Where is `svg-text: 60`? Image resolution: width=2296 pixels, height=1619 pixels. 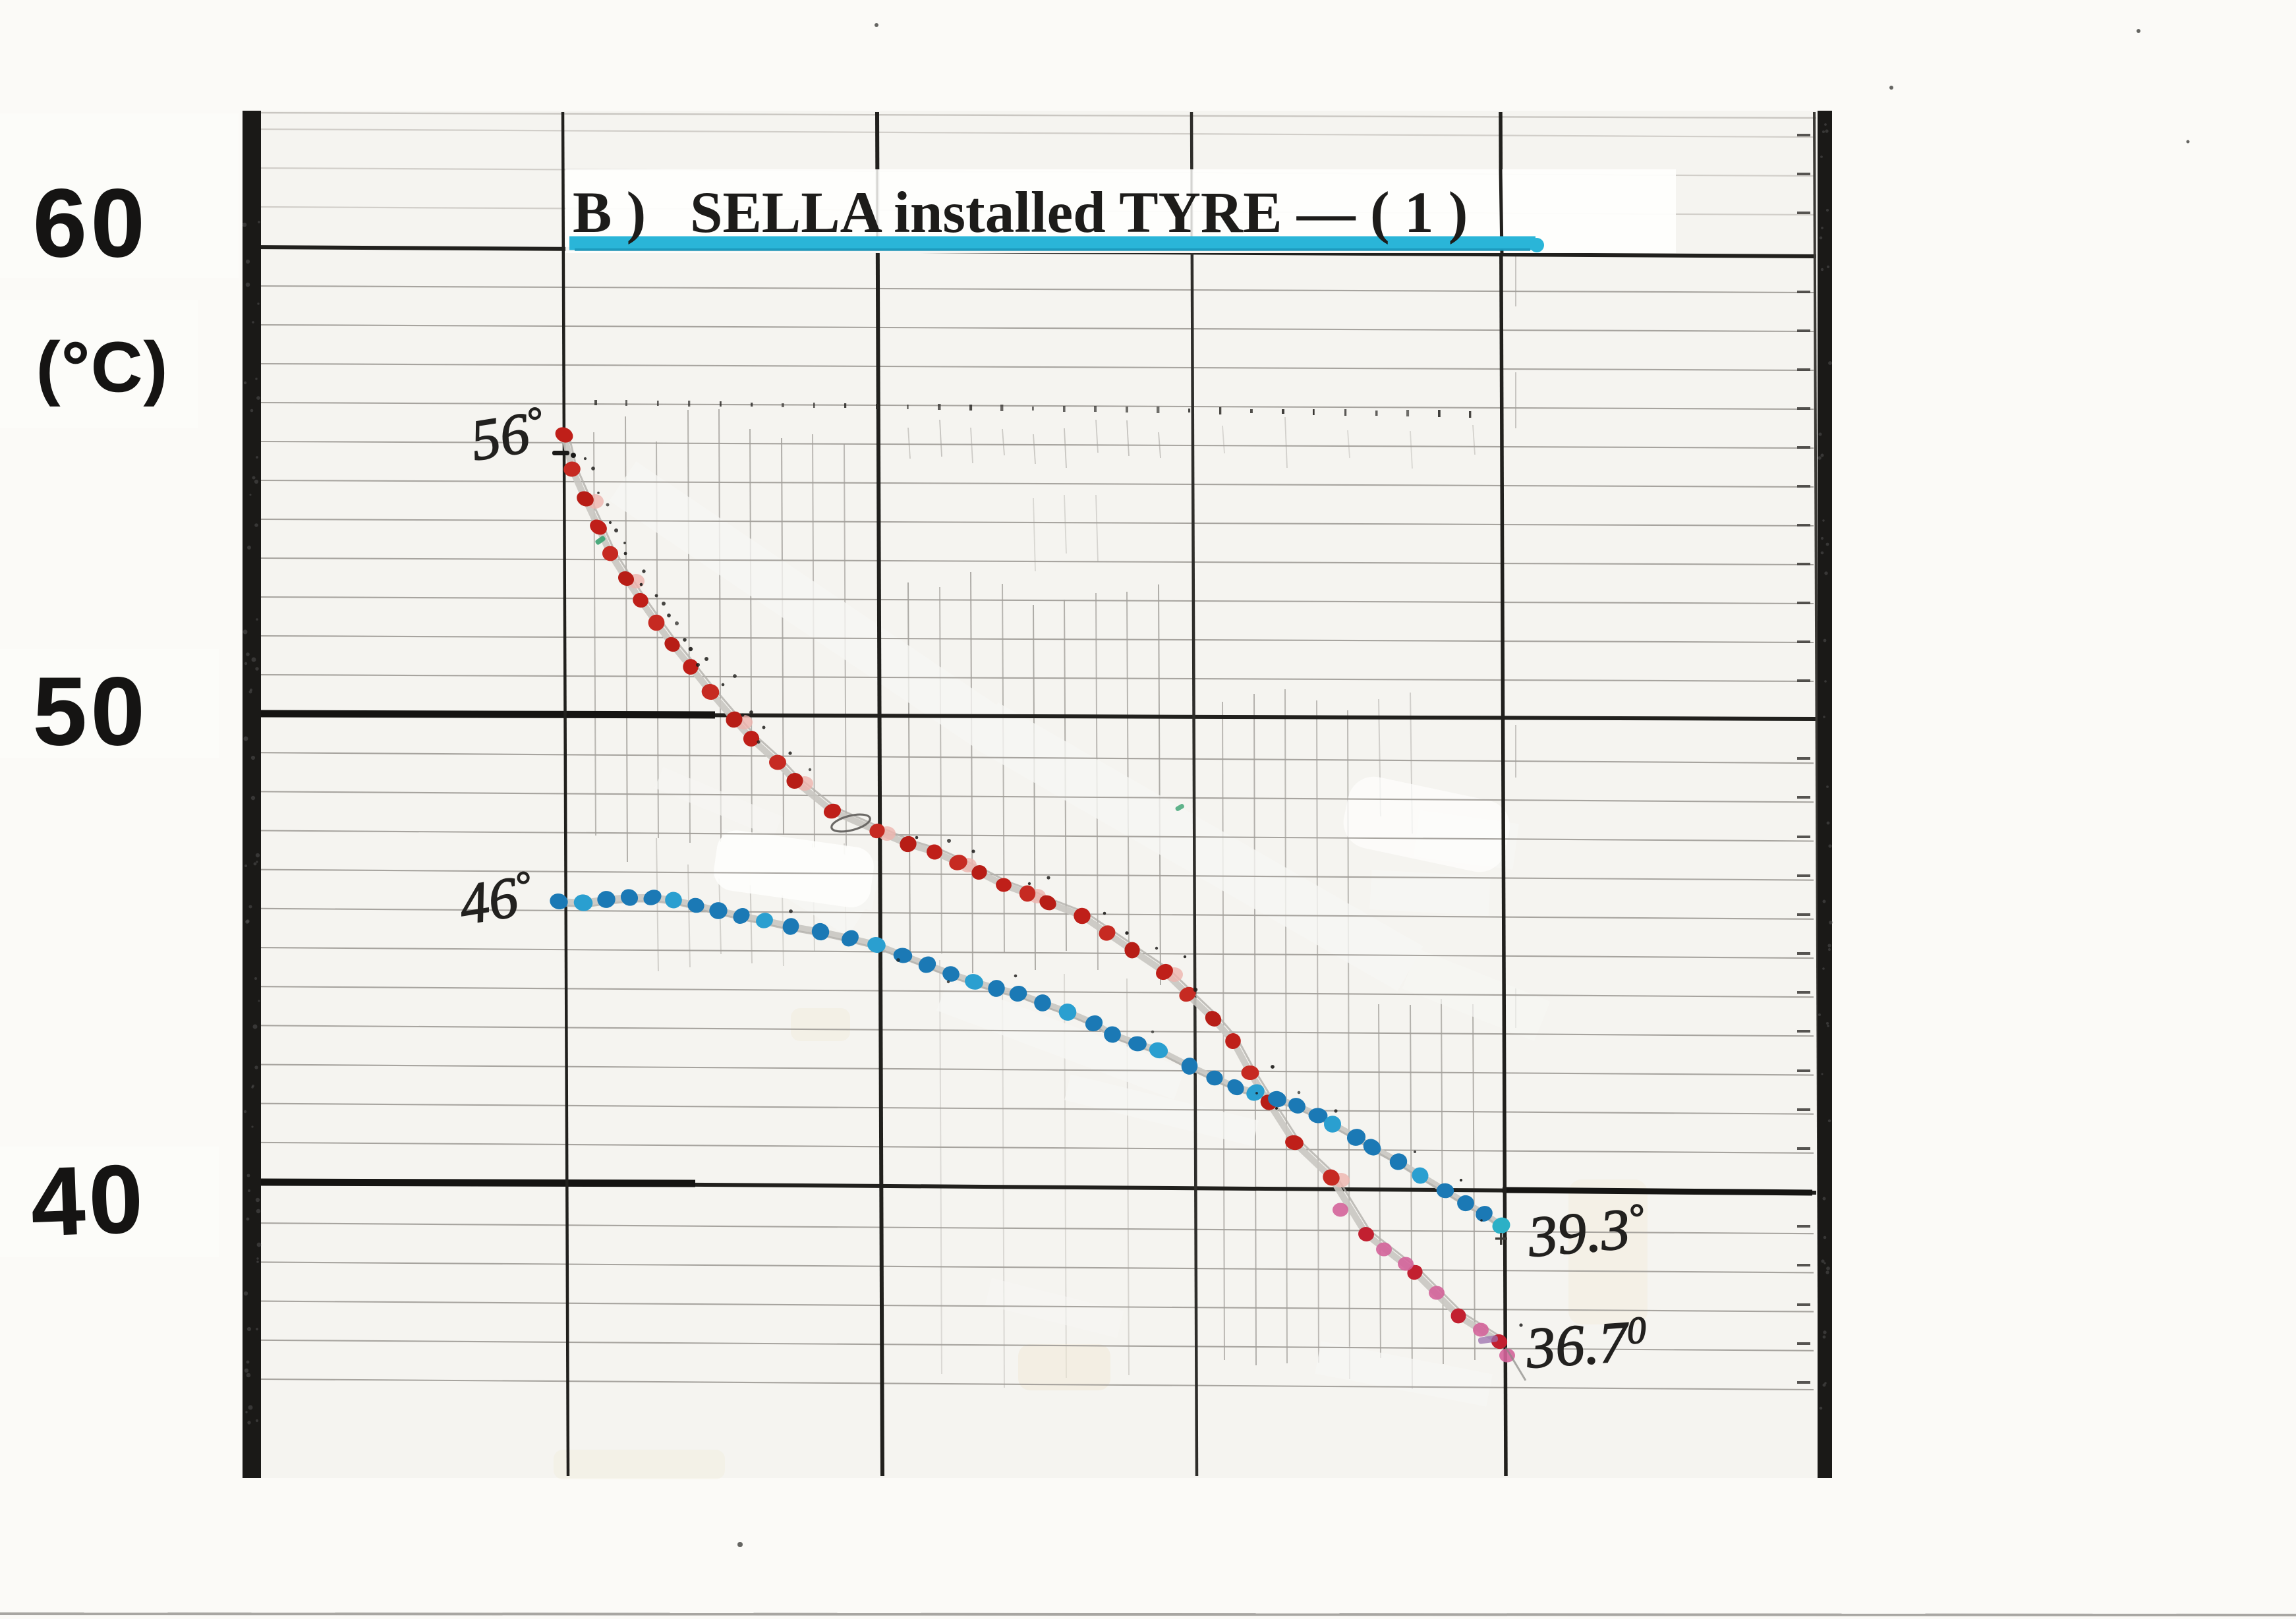 svg-text: 60 is located at coordinates (91, 223).